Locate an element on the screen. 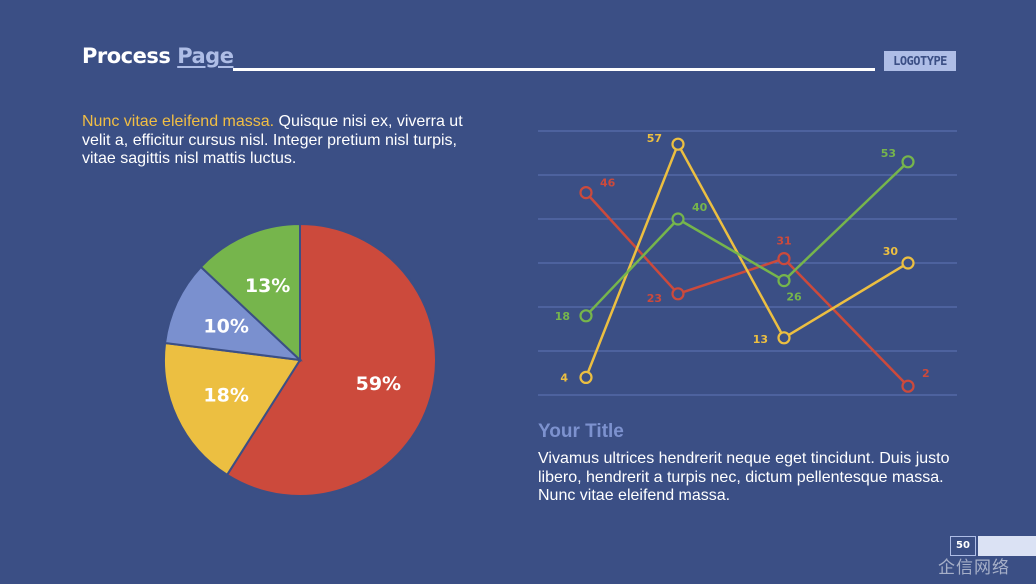 This screenshot has width=1036, height=584. page-title: Process Page is located at coordinates (158, 56).